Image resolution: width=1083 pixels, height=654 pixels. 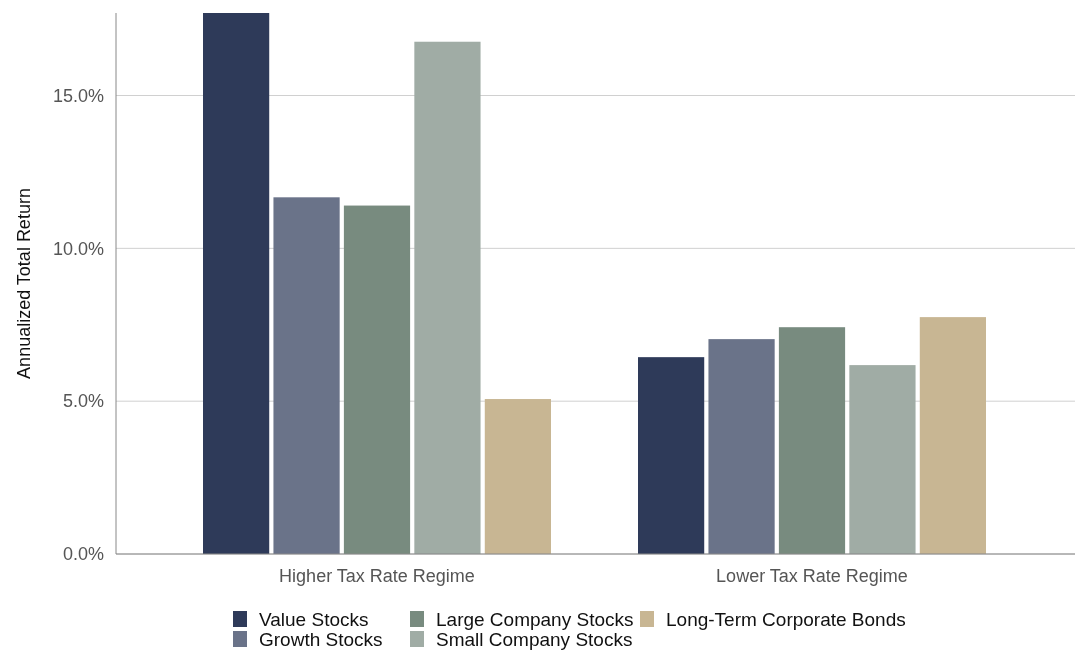 I want to click on legend-label: Growth Stocks, so click(x=321, y=639).